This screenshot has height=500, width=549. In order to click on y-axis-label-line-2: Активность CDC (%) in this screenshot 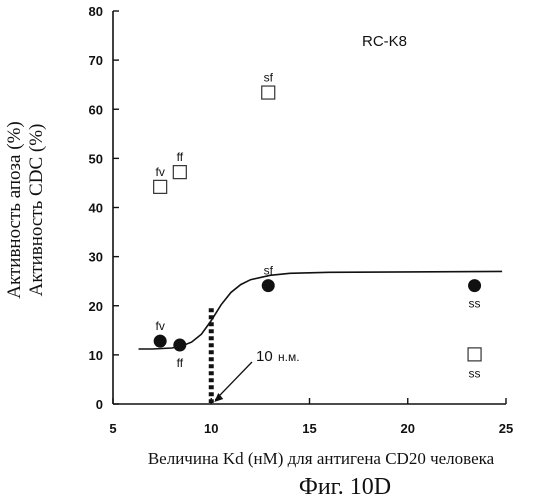, I will do `click(36, 210)`.